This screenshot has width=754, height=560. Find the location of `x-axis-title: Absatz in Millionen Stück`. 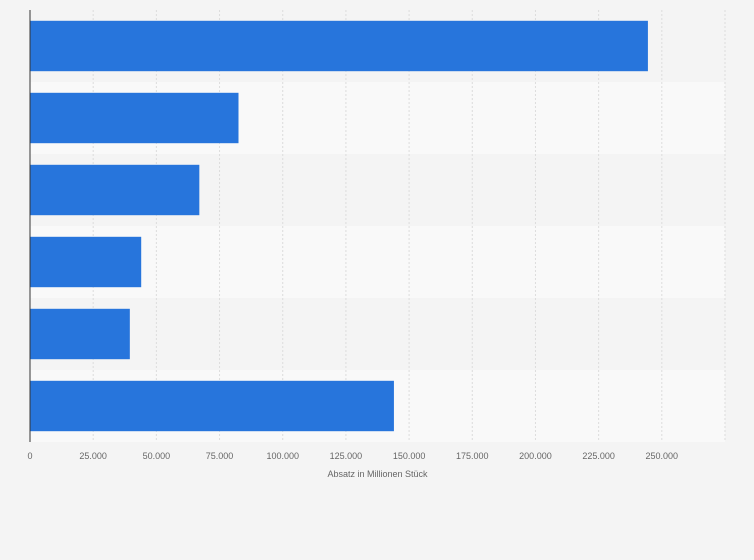

x-axis-title: Absatz in Millionen Stück is located at coordinates (377, 474).